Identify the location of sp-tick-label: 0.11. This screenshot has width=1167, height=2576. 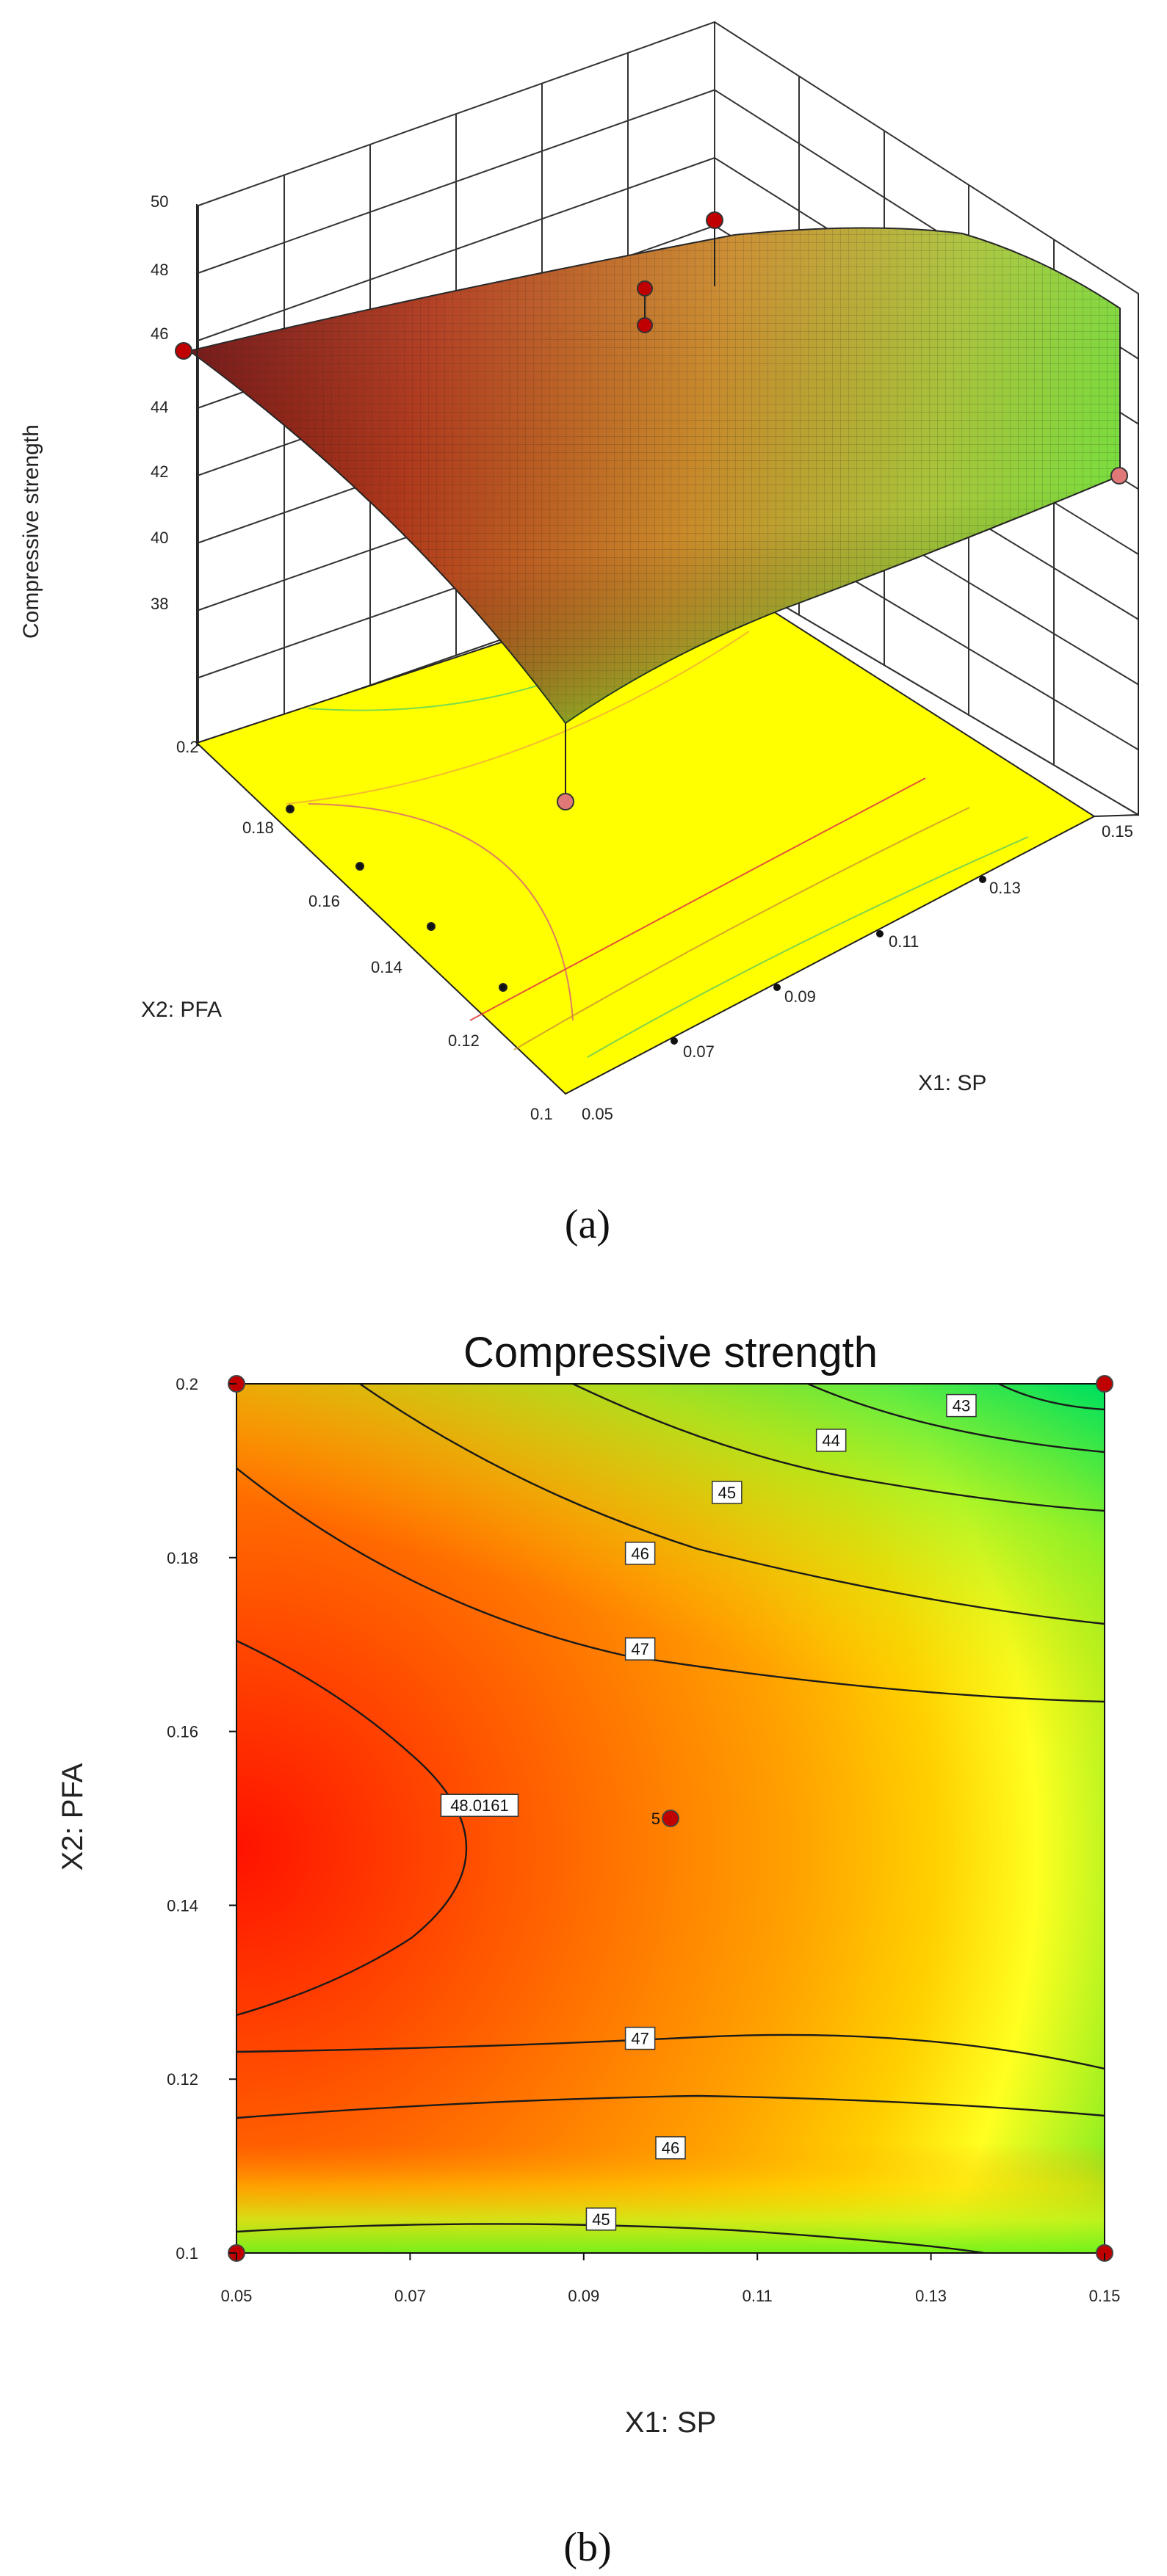
(904, 942).